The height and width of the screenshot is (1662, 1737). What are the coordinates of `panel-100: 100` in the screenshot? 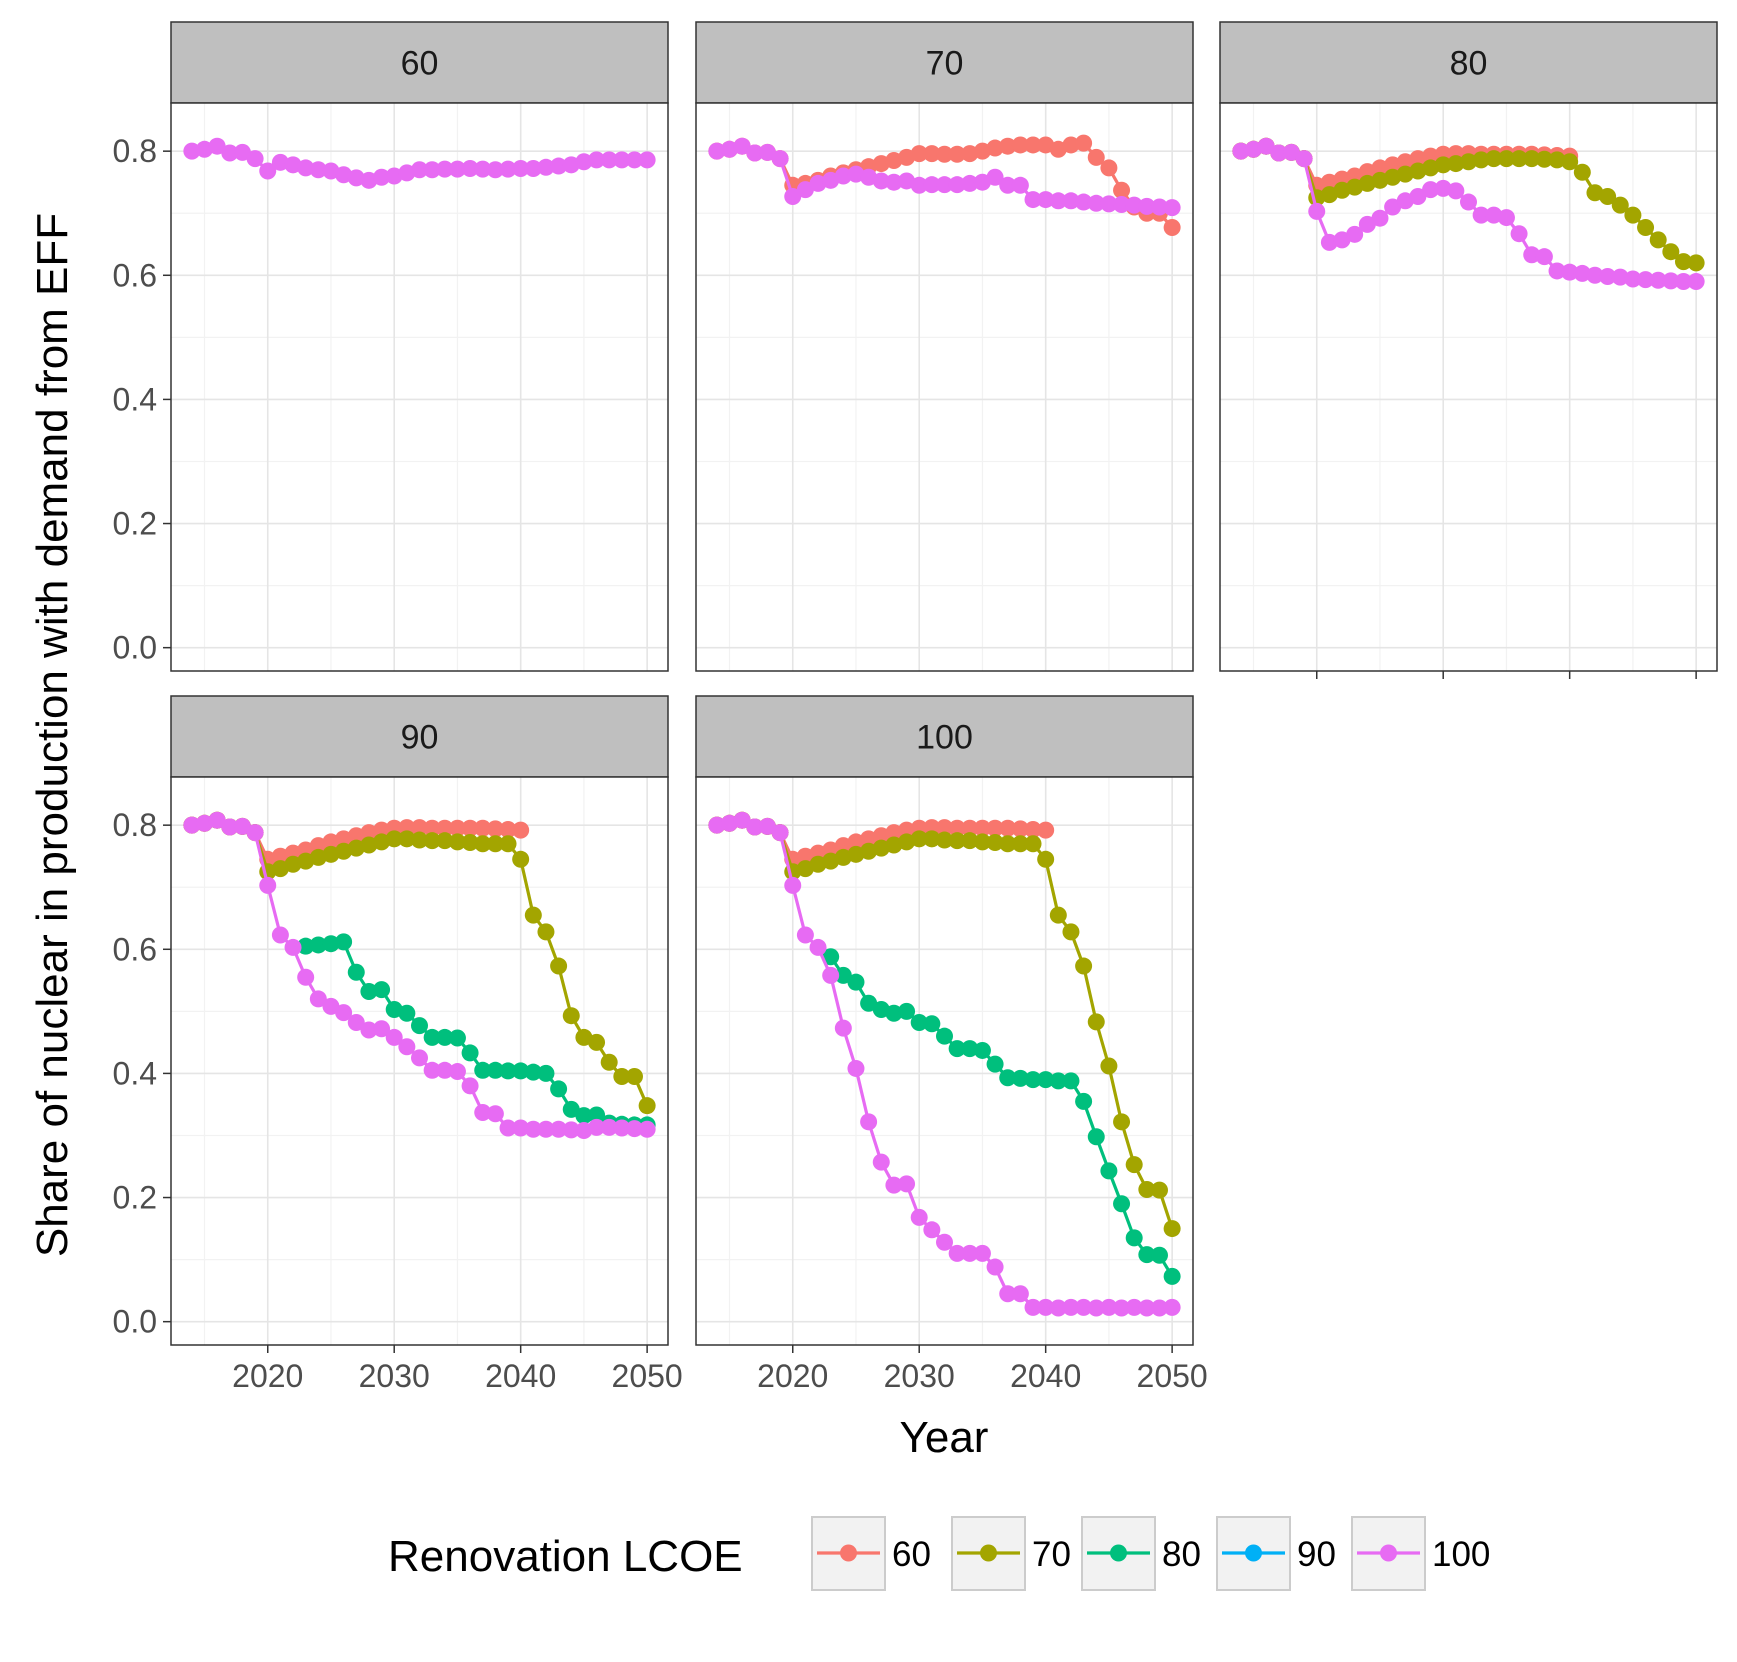 It's located at (944, 1020).